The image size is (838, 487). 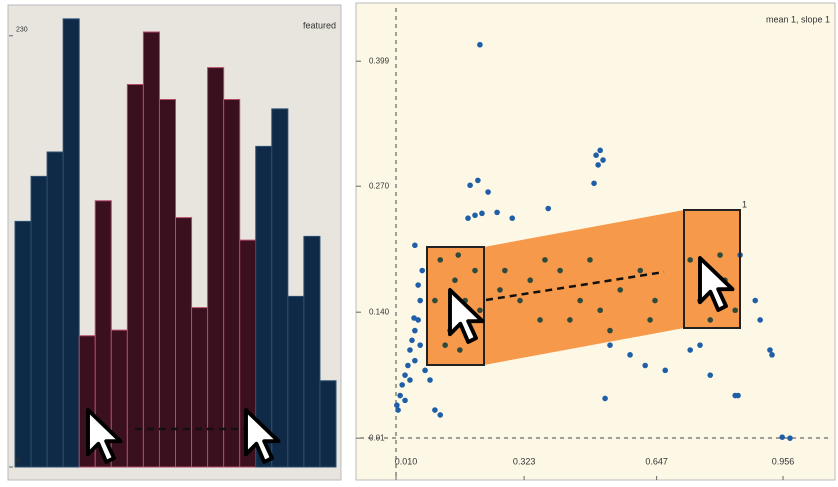 What do you see at coordinates (575, 286) in the screenshot?
I see `trend-line` at bounding box center [575, 286].